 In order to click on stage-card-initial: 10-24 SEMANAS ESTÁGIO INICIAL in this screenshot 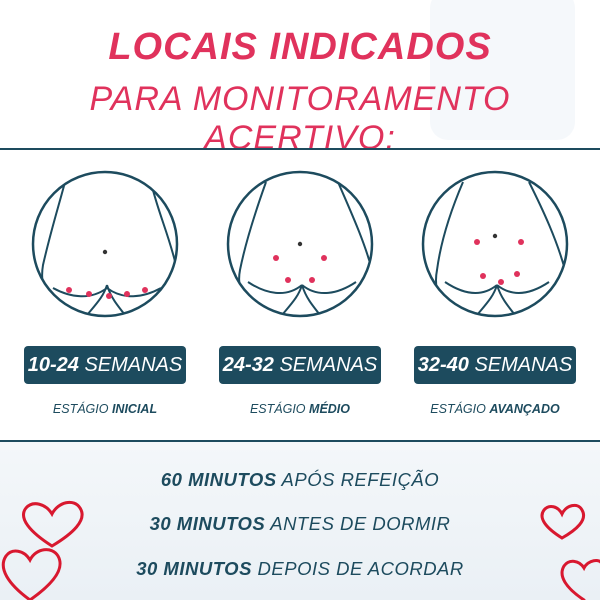, I will do `click(109, 295)`.